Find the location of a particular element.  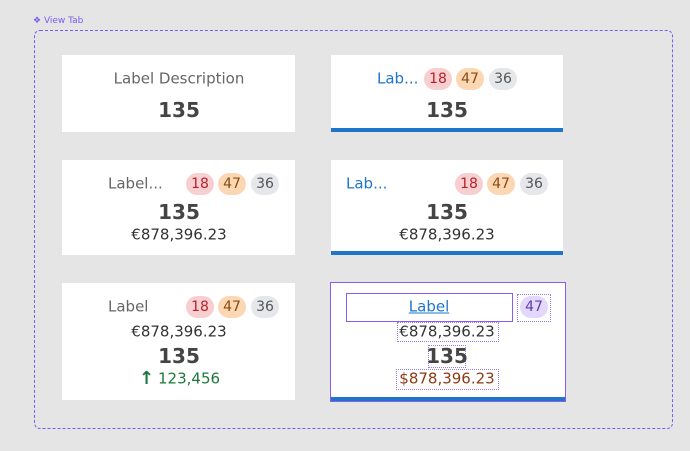

frame-label-text: View Tab is located at coordinates (63, 21).